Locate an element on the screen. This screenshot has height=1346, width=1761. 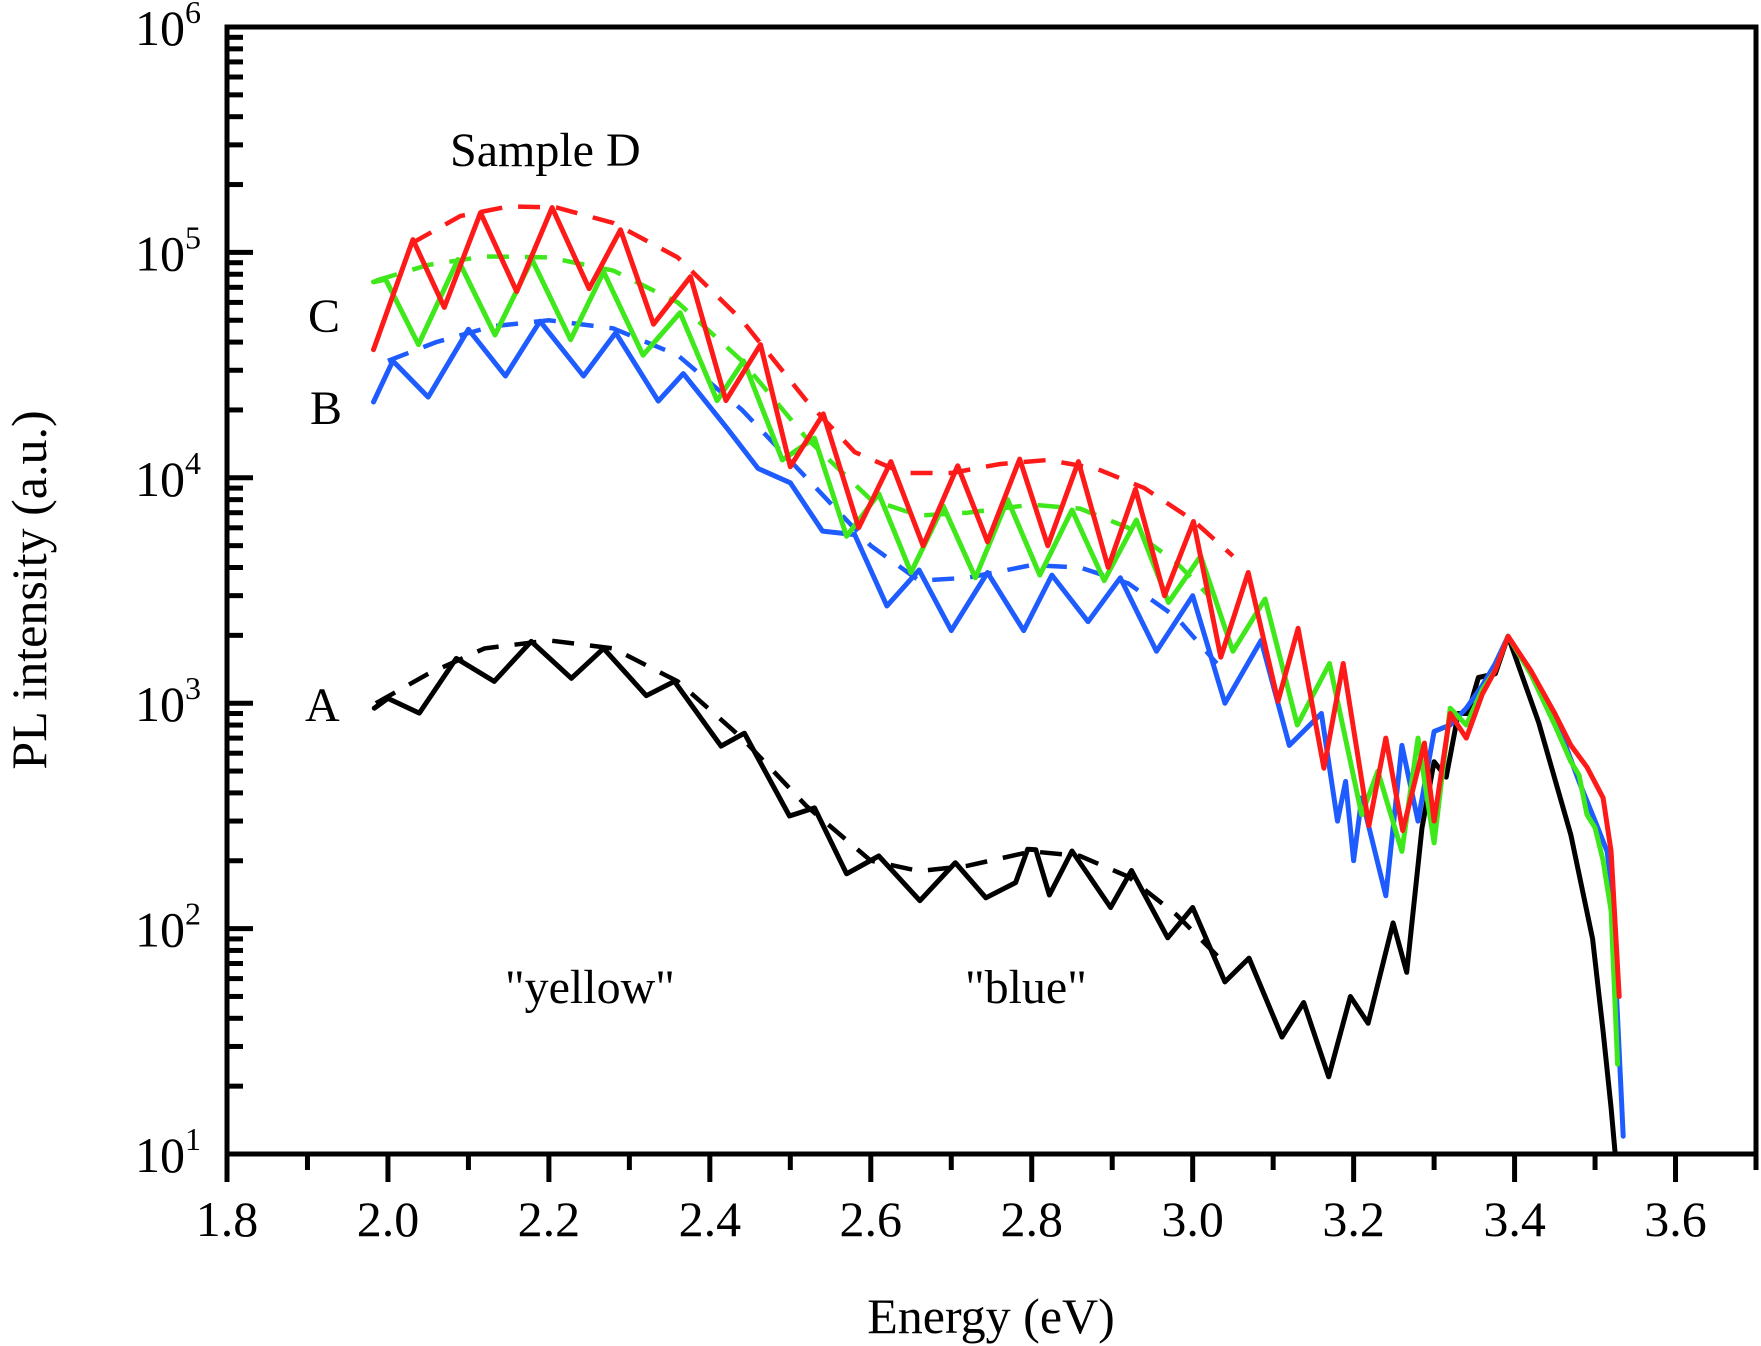
y-axis-label: PL intensity (a.u.) is located at coordinates (29, 589).